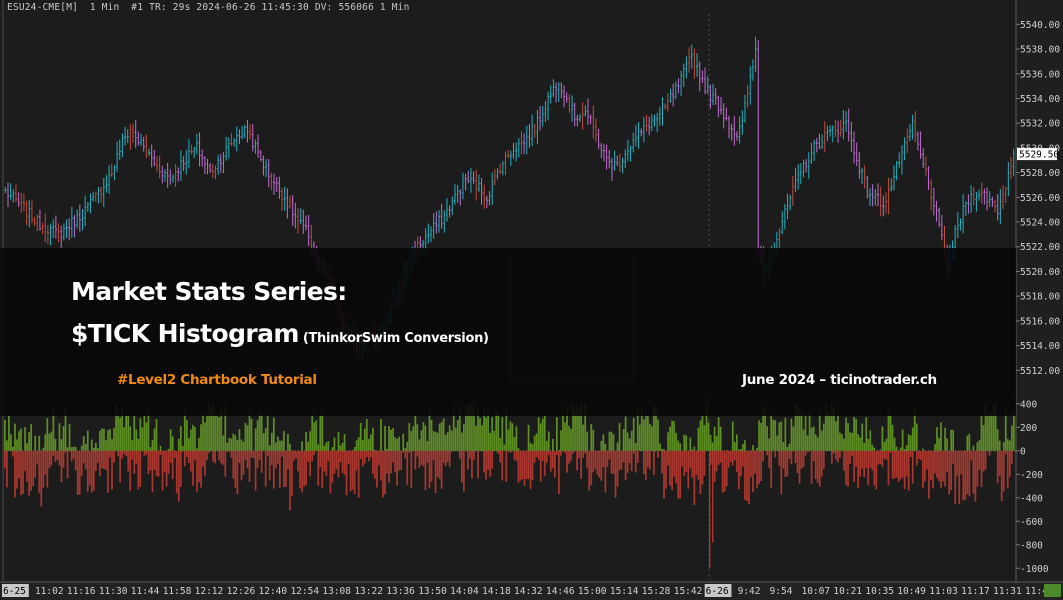  I want to click on time-axis-label: 14:04, so click(464, 591).